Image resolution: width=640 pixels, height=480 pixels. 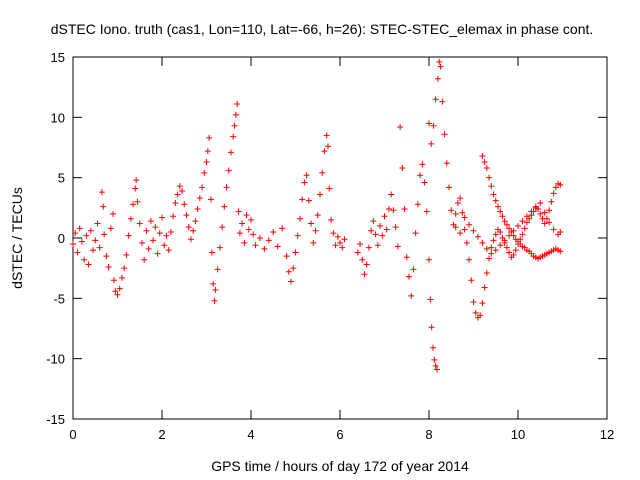 I want to click on y-tick-label: -15, so click(x=55, y=419).